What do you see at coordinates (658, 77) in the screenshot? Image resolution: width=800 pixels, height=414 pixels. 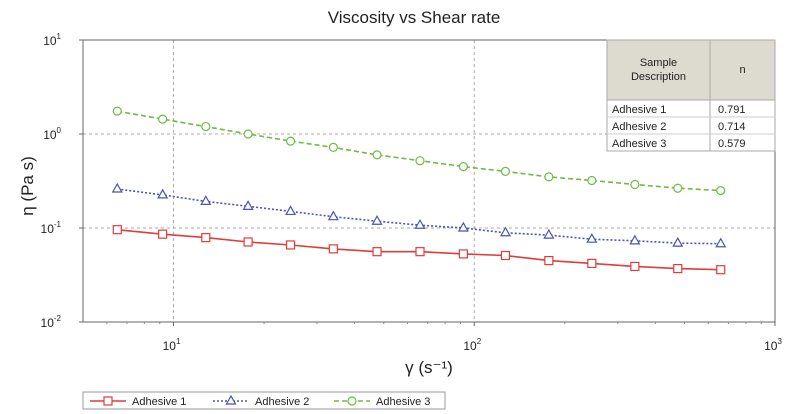 I see `table-header-word: Description` at bounding box center [658, 77].